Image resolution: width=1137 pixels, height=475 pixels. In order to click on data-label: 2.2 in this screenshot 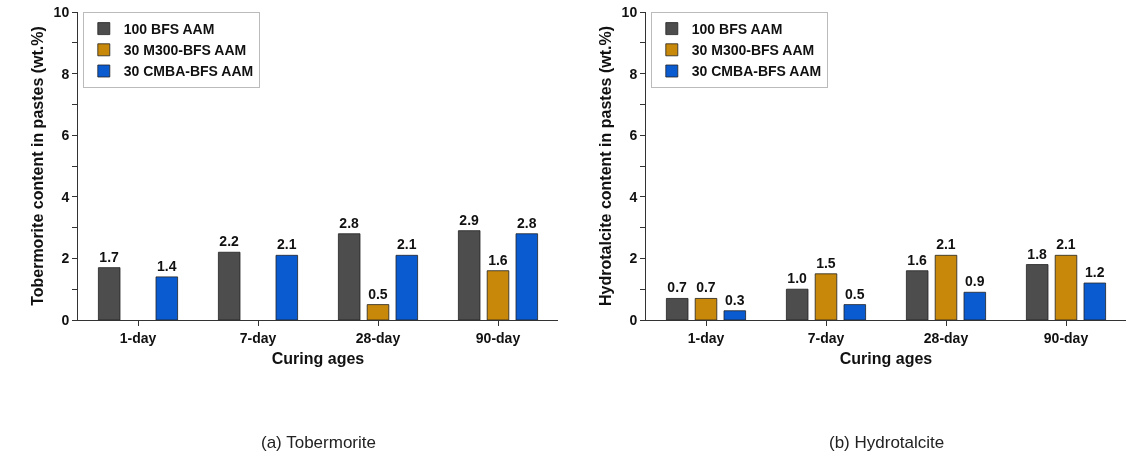, I will do `click(229, 241)`.